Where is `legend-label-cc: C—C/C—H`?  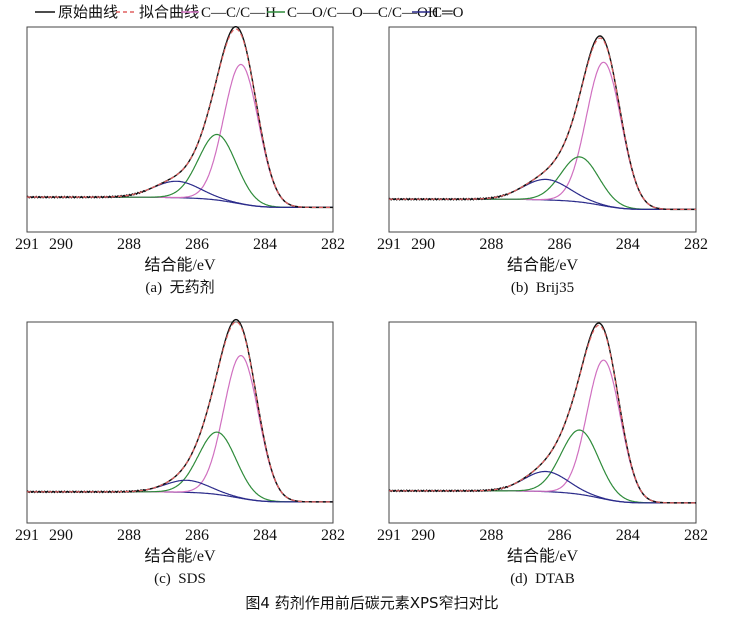 legend-label-cc: C—C/C—H is located at coordinates (238, 13).